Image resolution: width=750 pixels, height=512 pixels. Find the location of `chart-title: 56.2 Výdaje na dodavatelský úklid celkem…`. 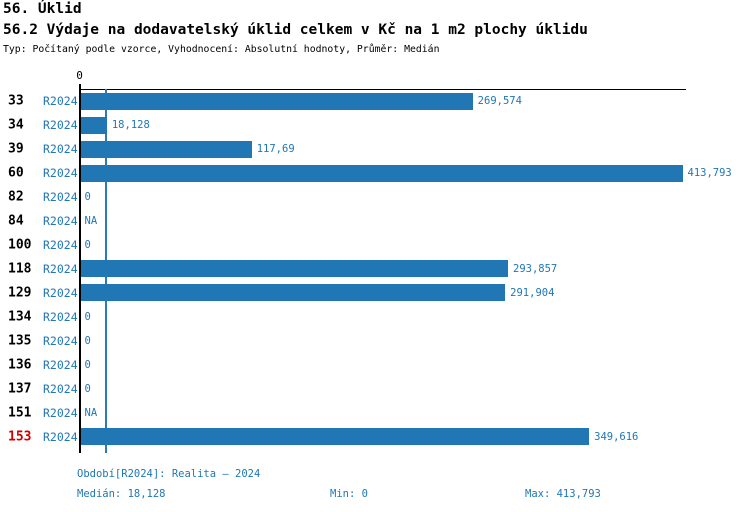

chart-title: 56.2 Výdaje na dodavatelský úklid celkem… is located at coordinates (295, 30).